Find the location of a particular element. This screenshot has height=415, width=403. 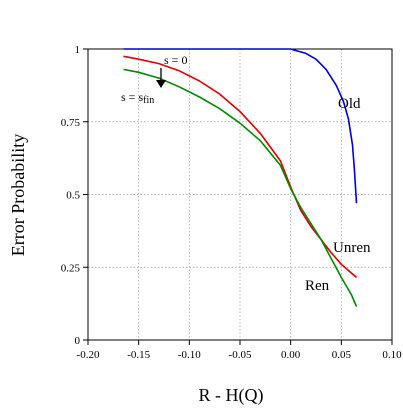

annotation-s-fin: s = sfin is located at coordinates (137, 98).